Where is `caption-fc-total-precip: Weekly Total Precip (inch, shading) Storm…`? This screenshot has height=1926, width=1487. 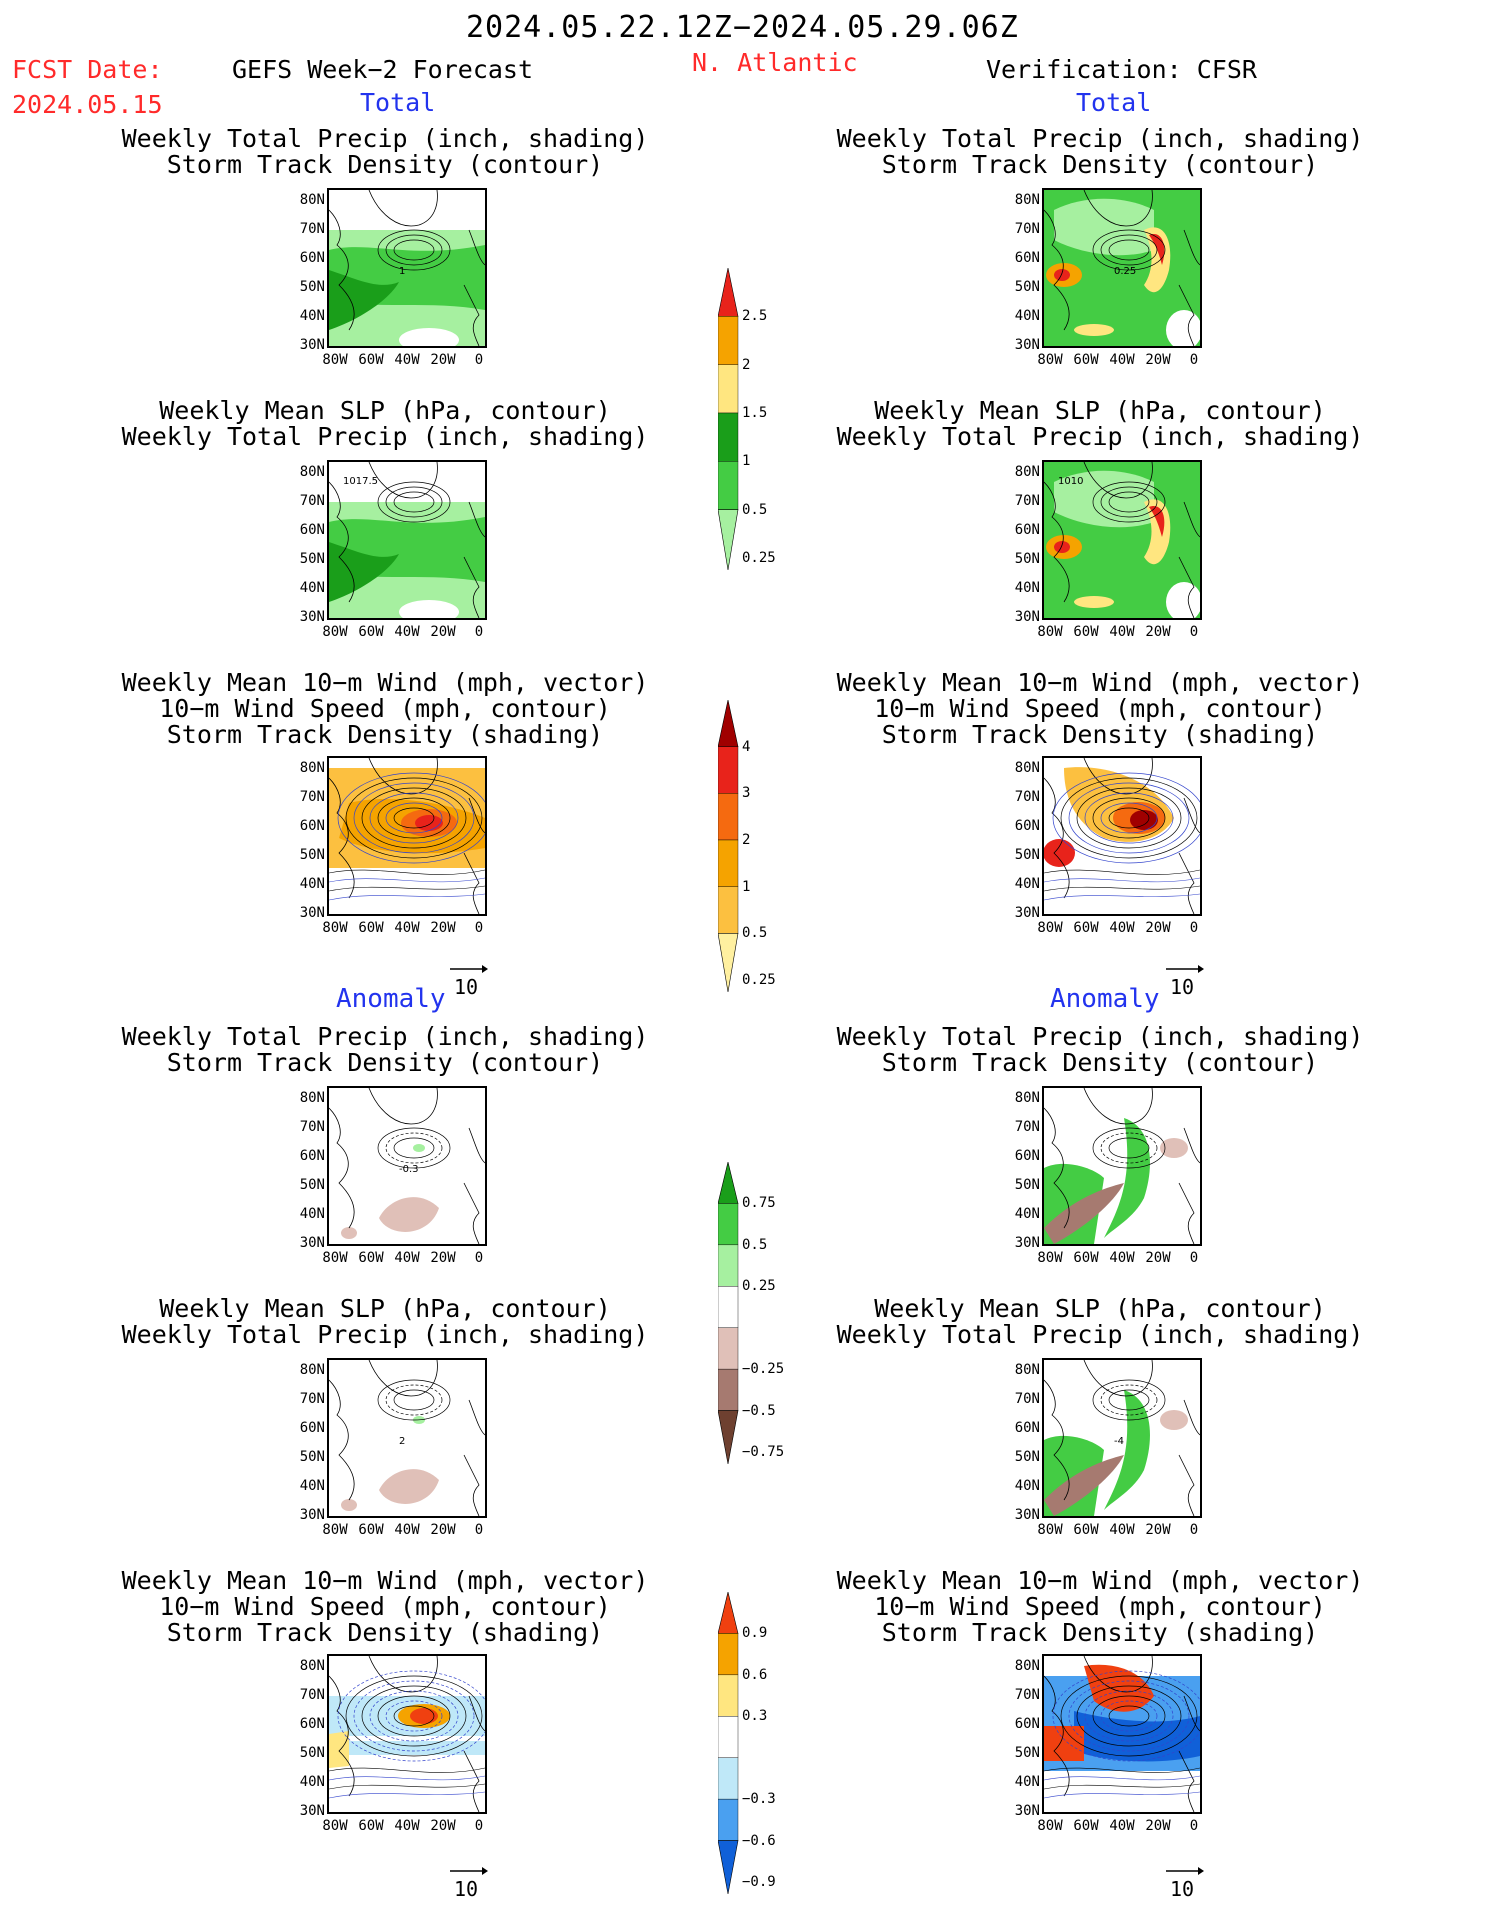
caption-fc-total-precip: Weekly Total Precip (inch, shading) Storm… is located at coordinates (385, 151).